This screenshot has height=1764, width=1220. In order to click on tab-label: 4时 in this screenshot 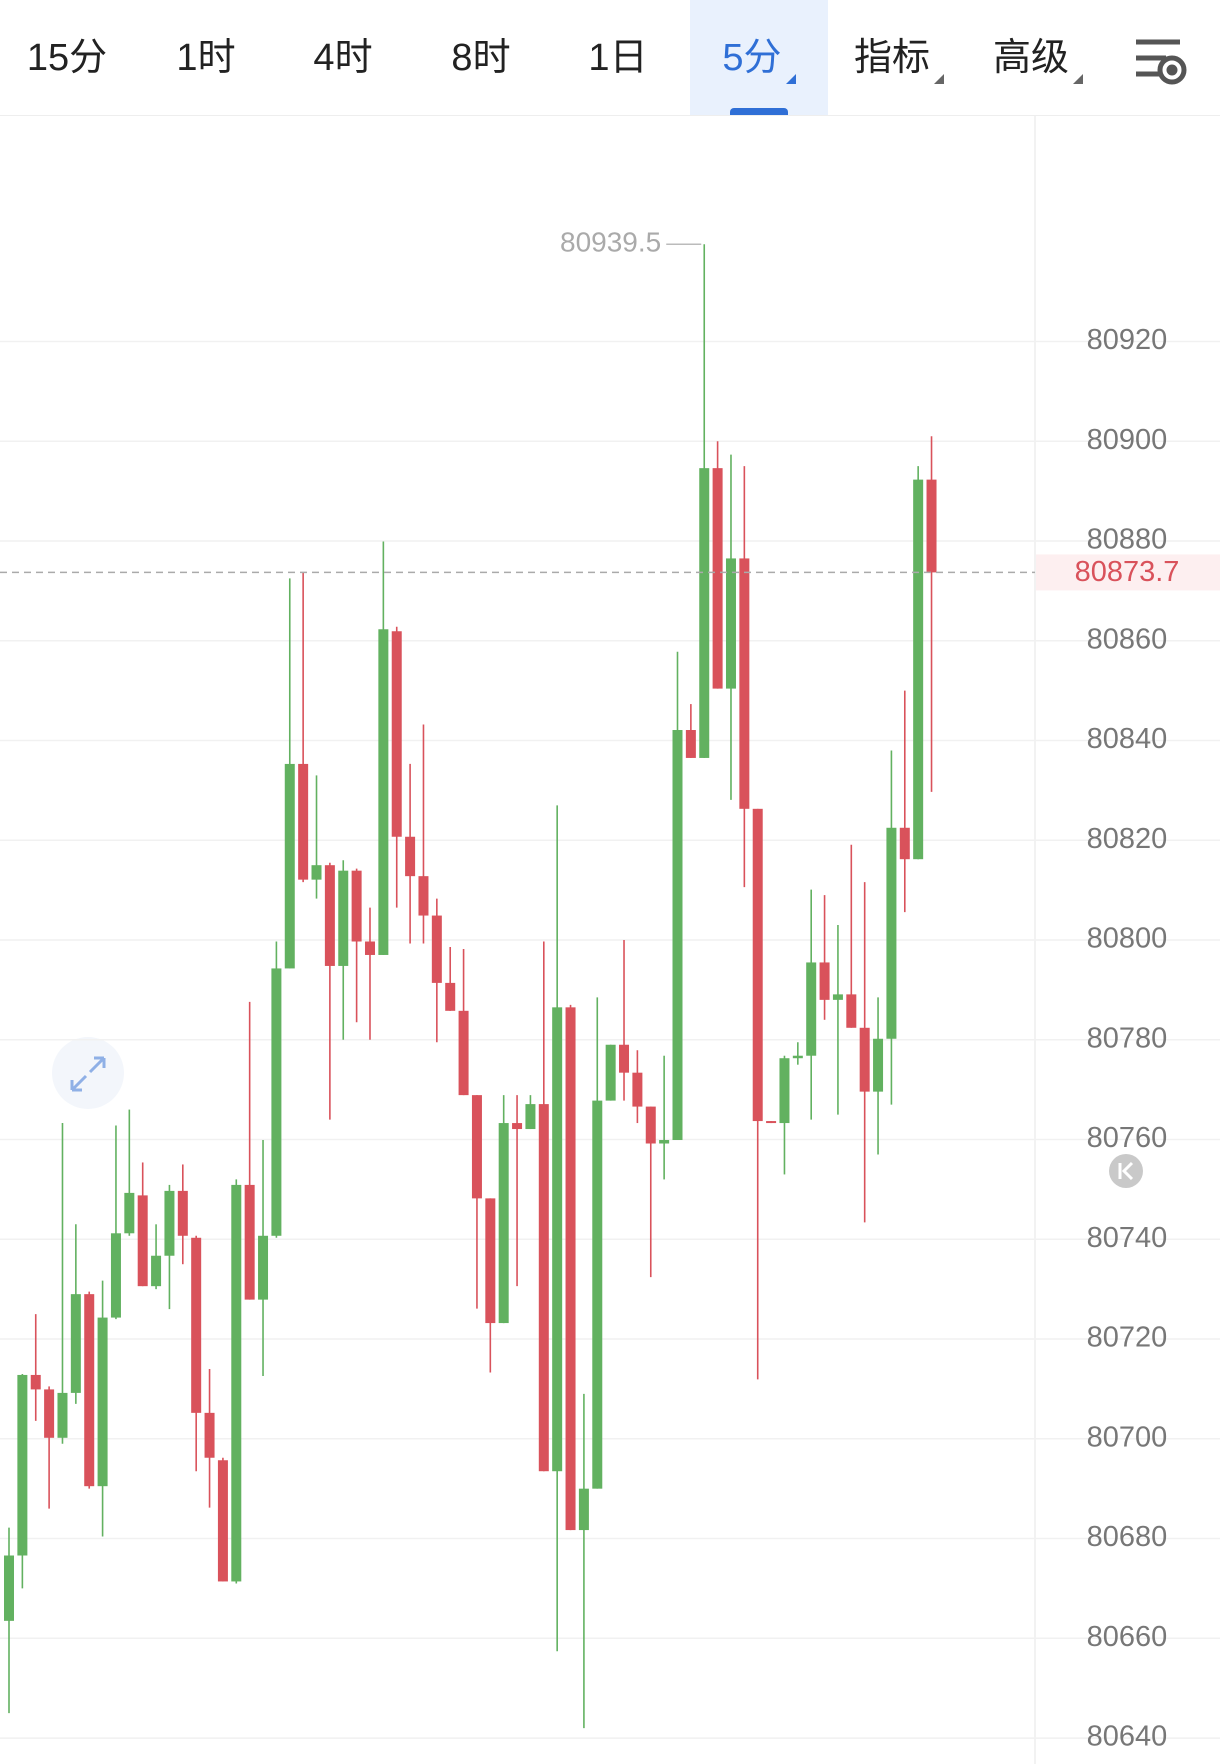, I will do `click(343, 58)`.